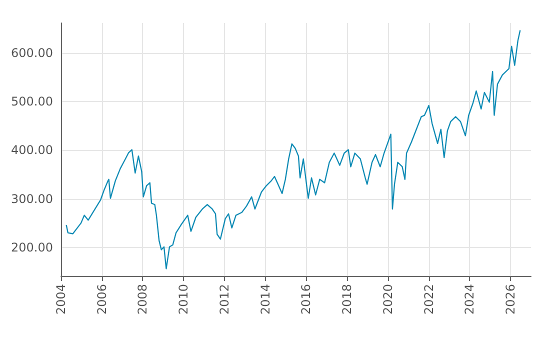 The image size is (549, 339). I want to click on x-tick-label: 2004, so click(61, 299).